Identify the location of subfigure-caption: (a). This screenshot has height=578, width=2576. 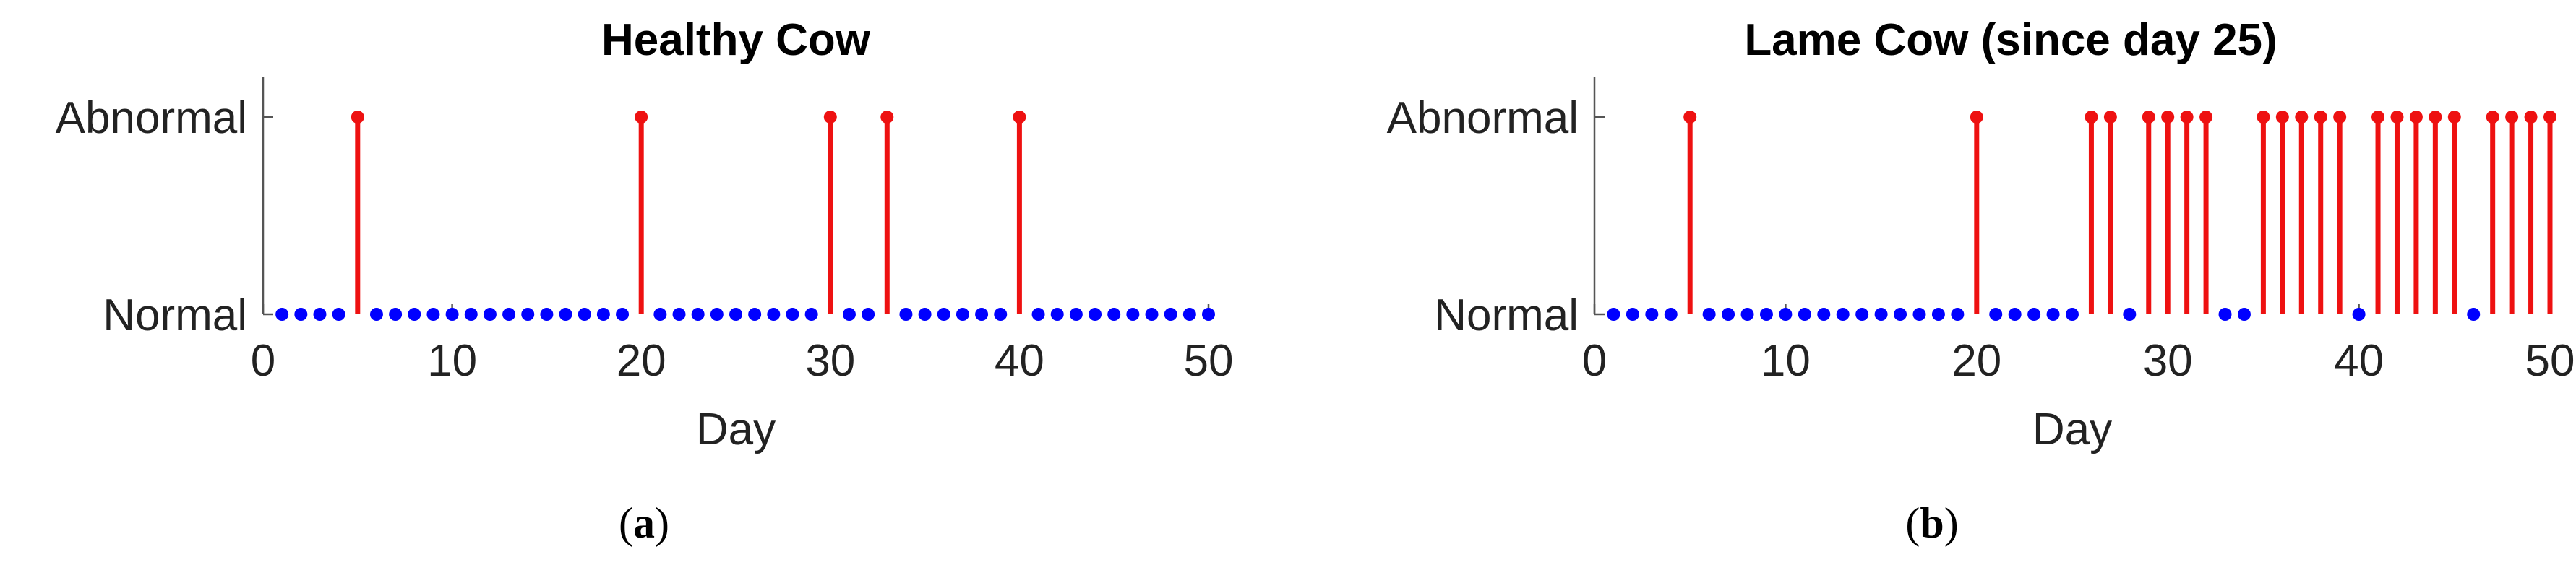
(644, 523).